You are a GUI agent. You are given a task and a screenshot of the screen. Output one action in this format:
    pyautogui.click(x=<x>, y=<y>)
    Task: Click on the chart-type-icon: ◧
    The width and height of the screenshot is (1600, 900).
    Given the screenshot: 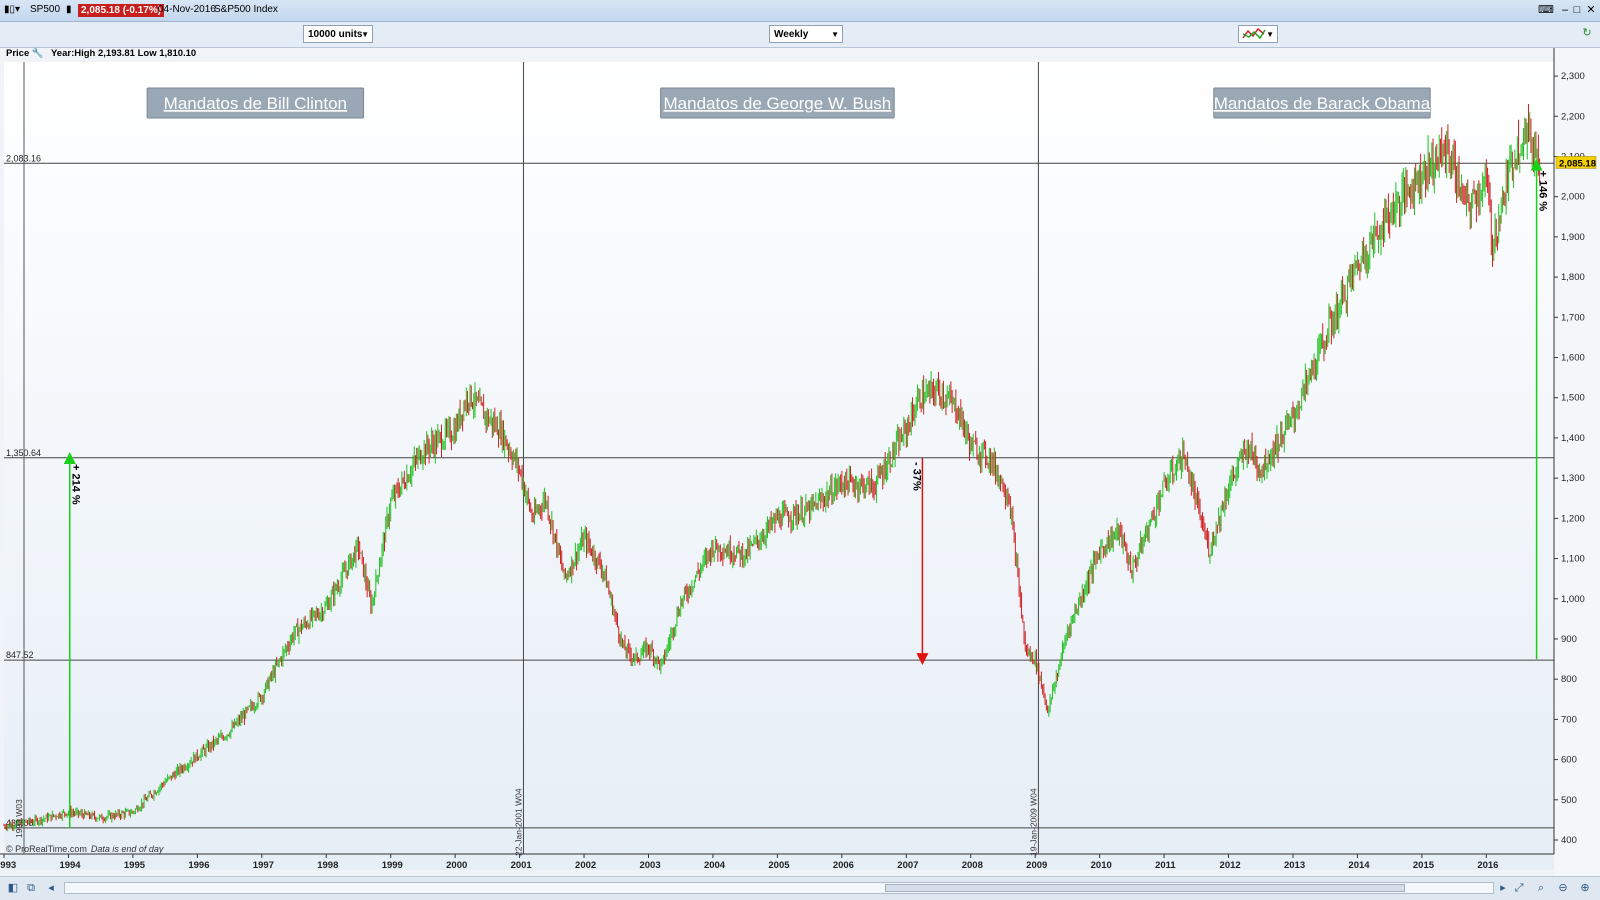 What is the action you would take?
    pyautogui.click(x=13, y=888)
    